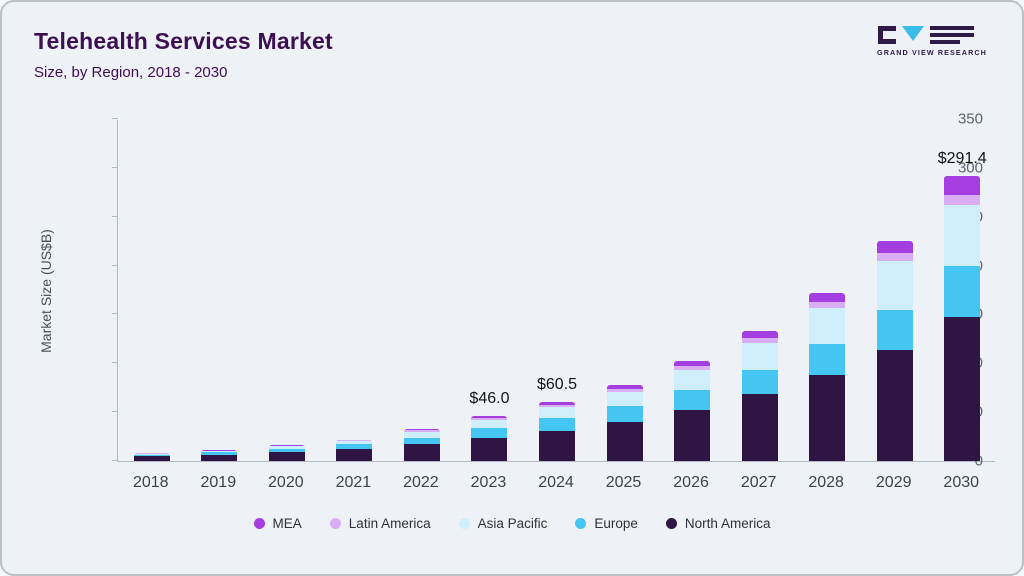 Image resolution: width=1024 pixels, height=576 pixels. I want to click on x-tick-label: 2029, so click(893, 482).